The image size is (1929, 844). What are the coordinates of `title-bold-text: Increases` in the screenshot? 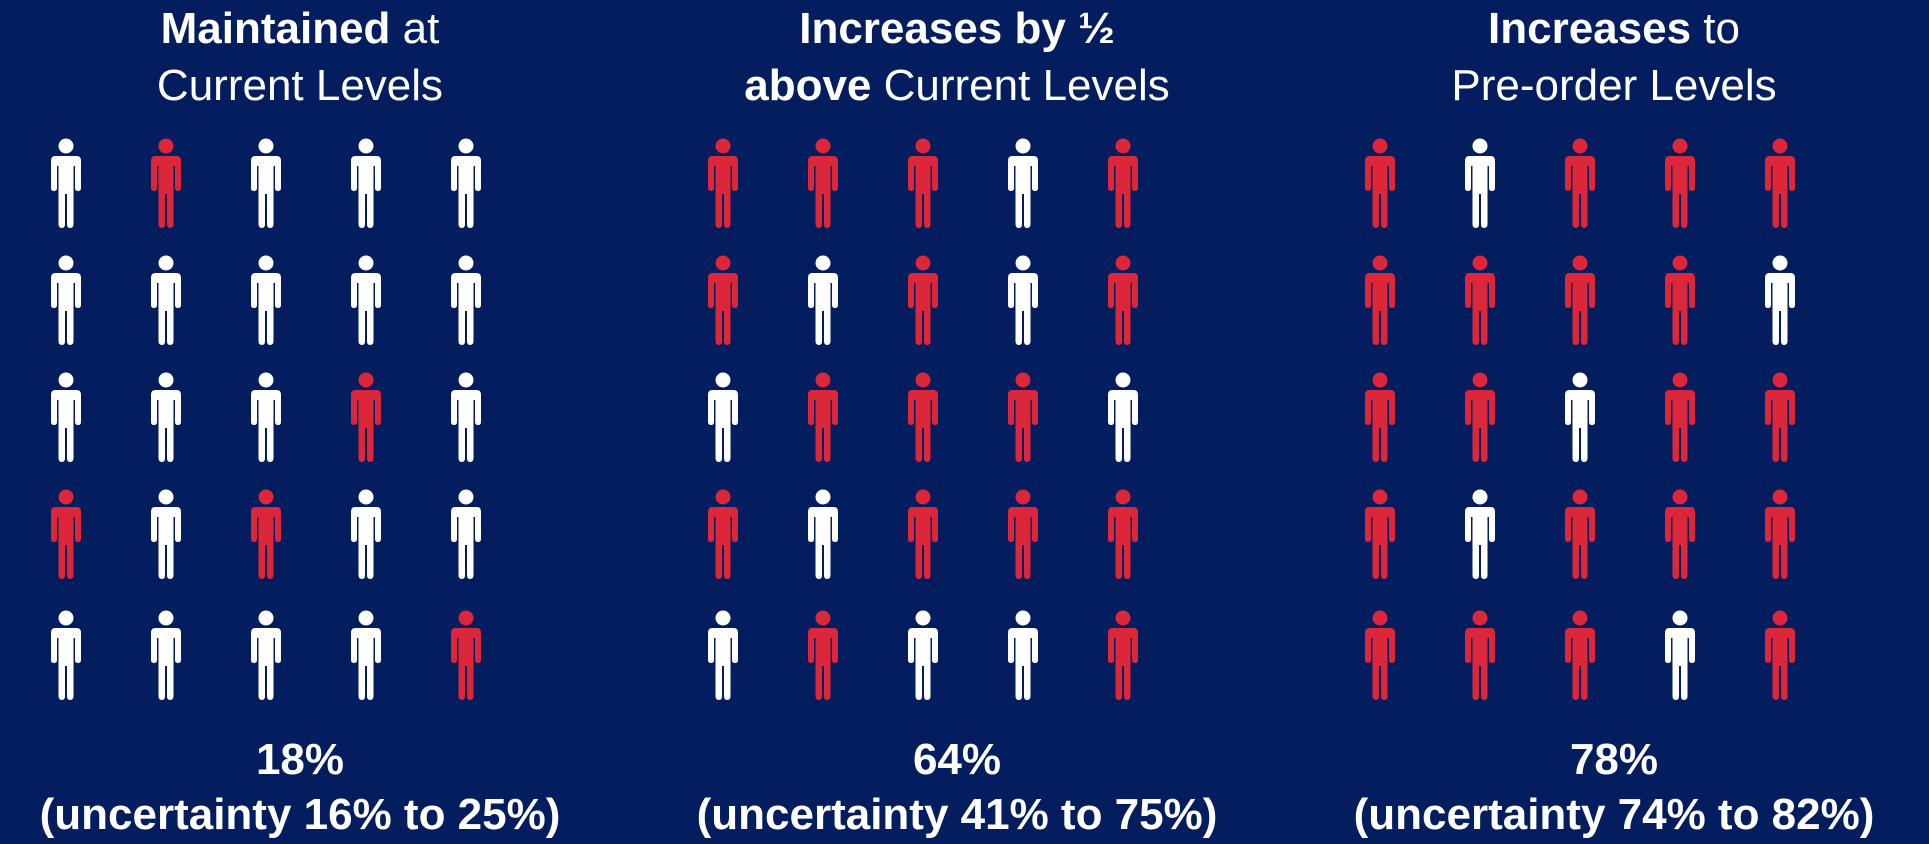 It's located at (1589, 28).